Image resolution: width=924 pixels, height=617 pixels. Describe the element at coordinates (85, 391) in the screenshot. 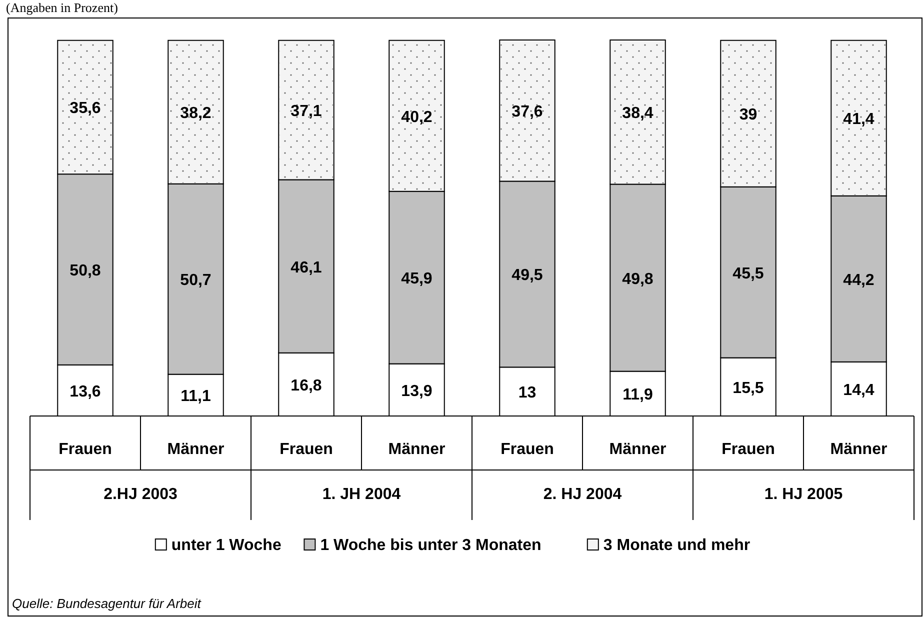

I see `data-label: 13,6` at that location.